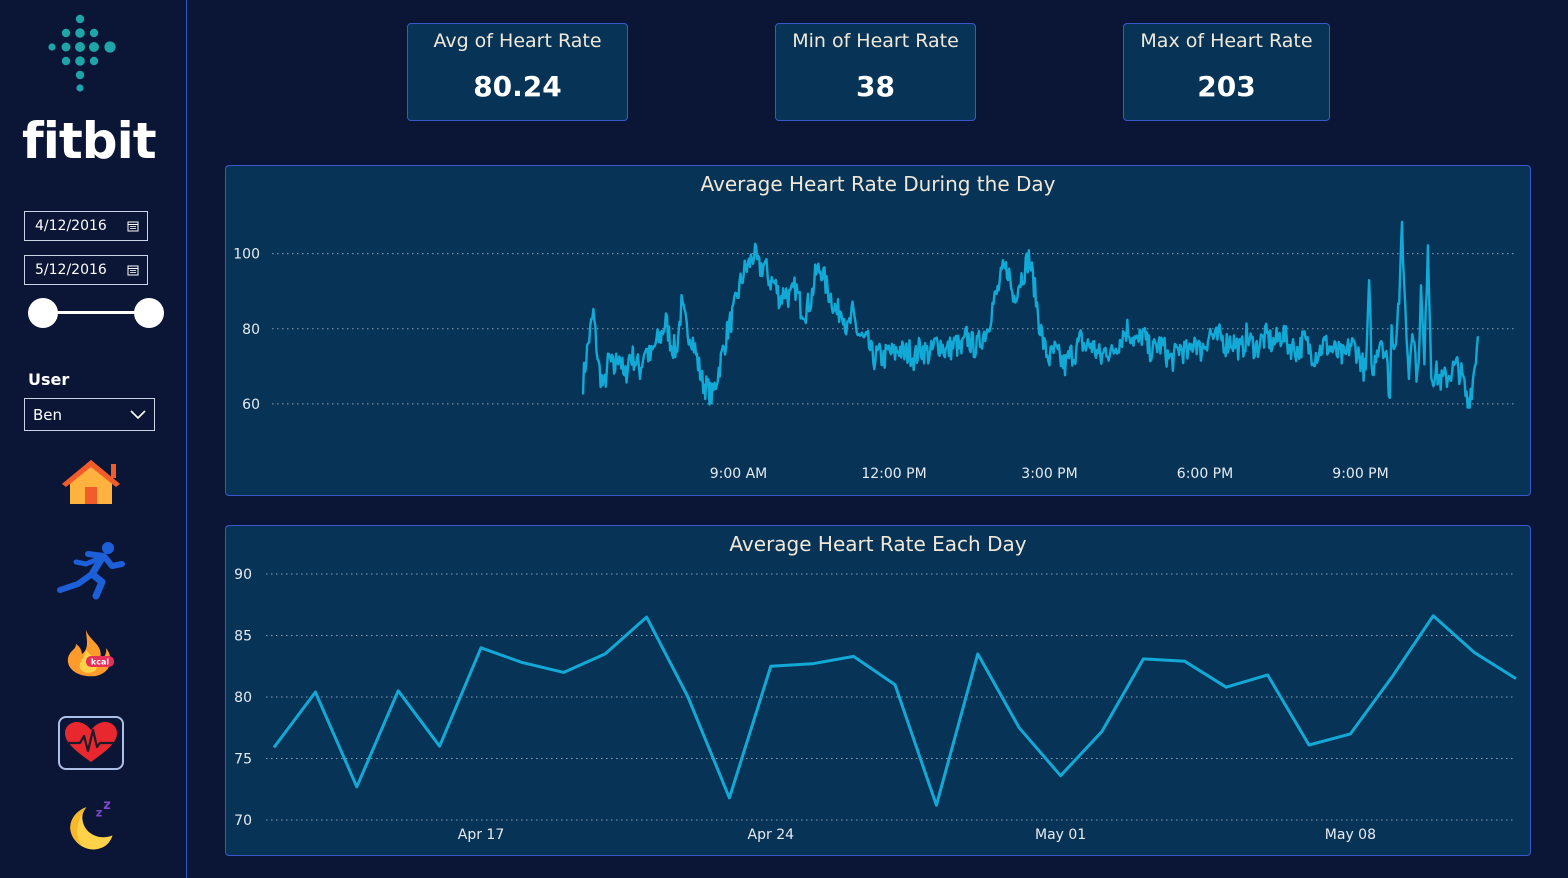 The height and width of the screenshot is (878, 1568). What do you see at coordinates (93, 439) in the screenshot?
I see `sidebar: fitbit 4/12/2016 5/12/2016 User Ben kcal` at bounding box center [93, 439].